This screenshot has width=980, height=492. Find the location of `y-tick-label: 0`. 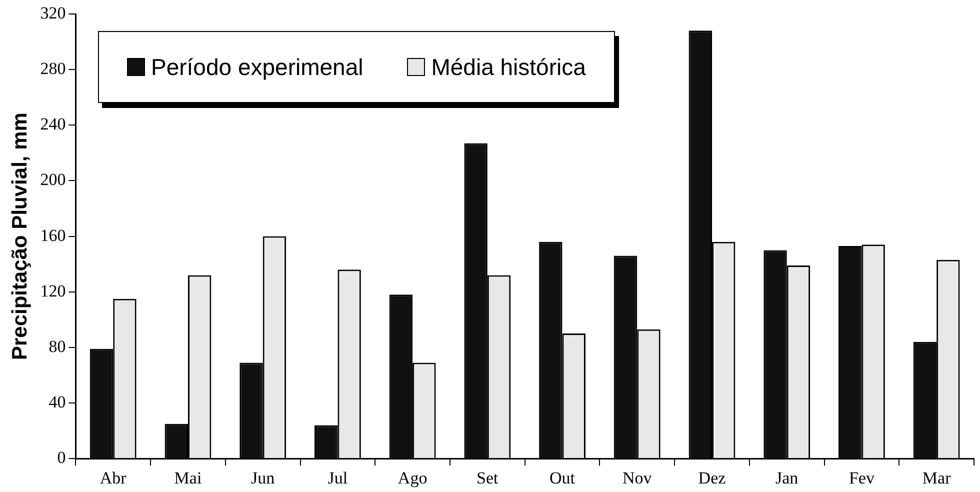

y-tick-label: 0 is located at coordinates (61, 458).